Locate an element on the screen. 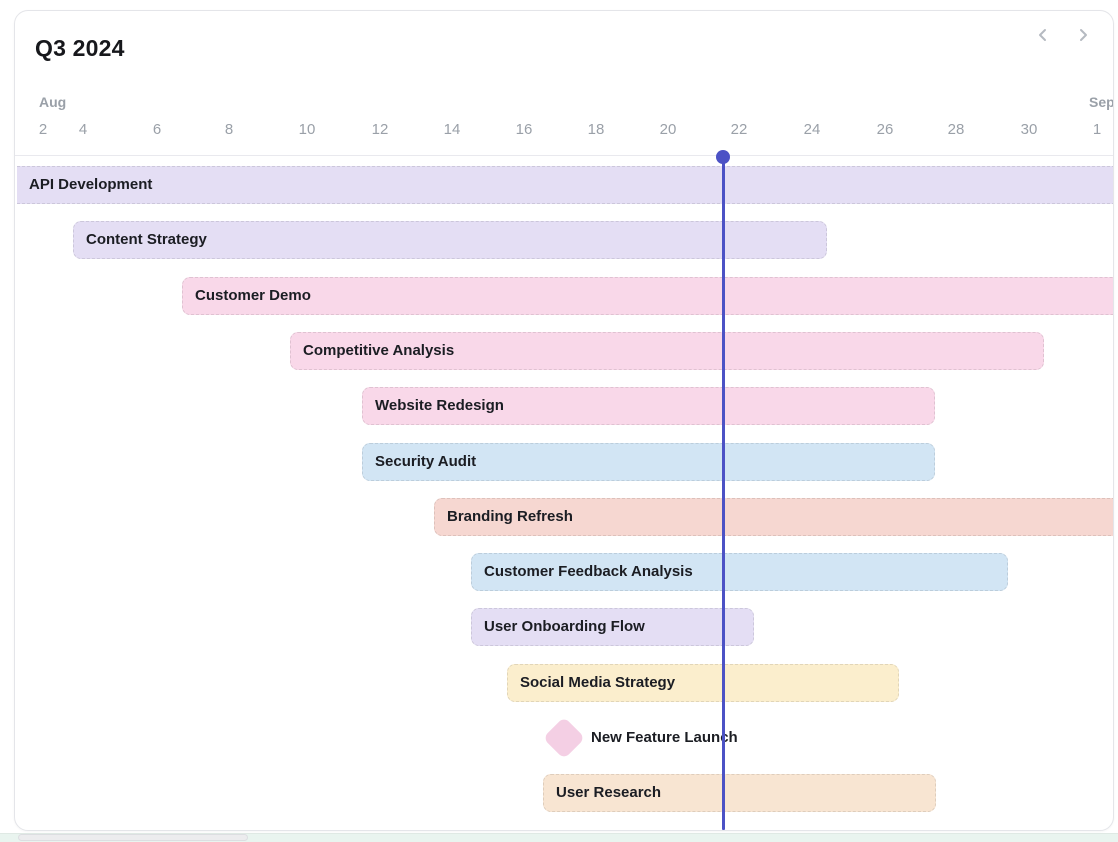 This screenshot has height=842, width=1118. horizontal-scrollbar-thumb is located at coordinates (133, 837).